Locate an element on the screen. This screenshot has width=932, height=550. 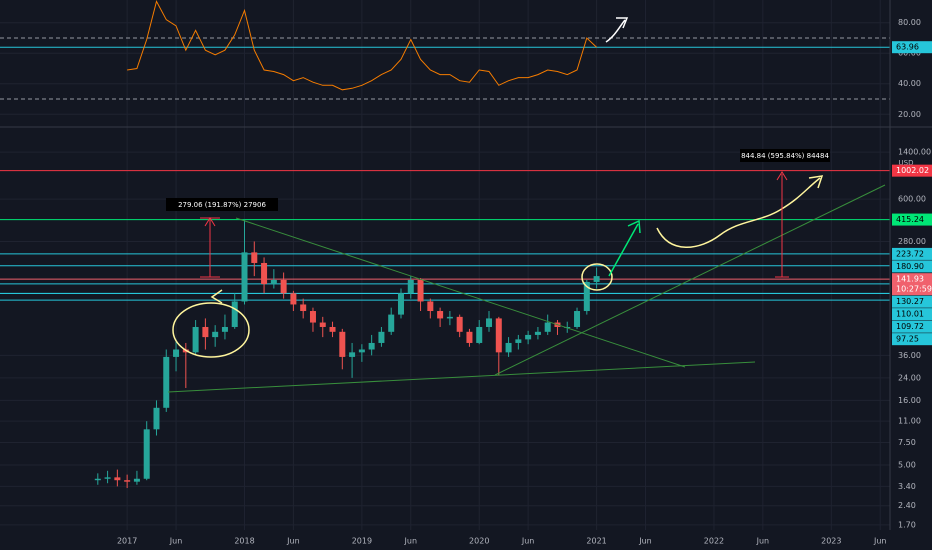
price-label: 97.25 is located at coordinates (907, 339).